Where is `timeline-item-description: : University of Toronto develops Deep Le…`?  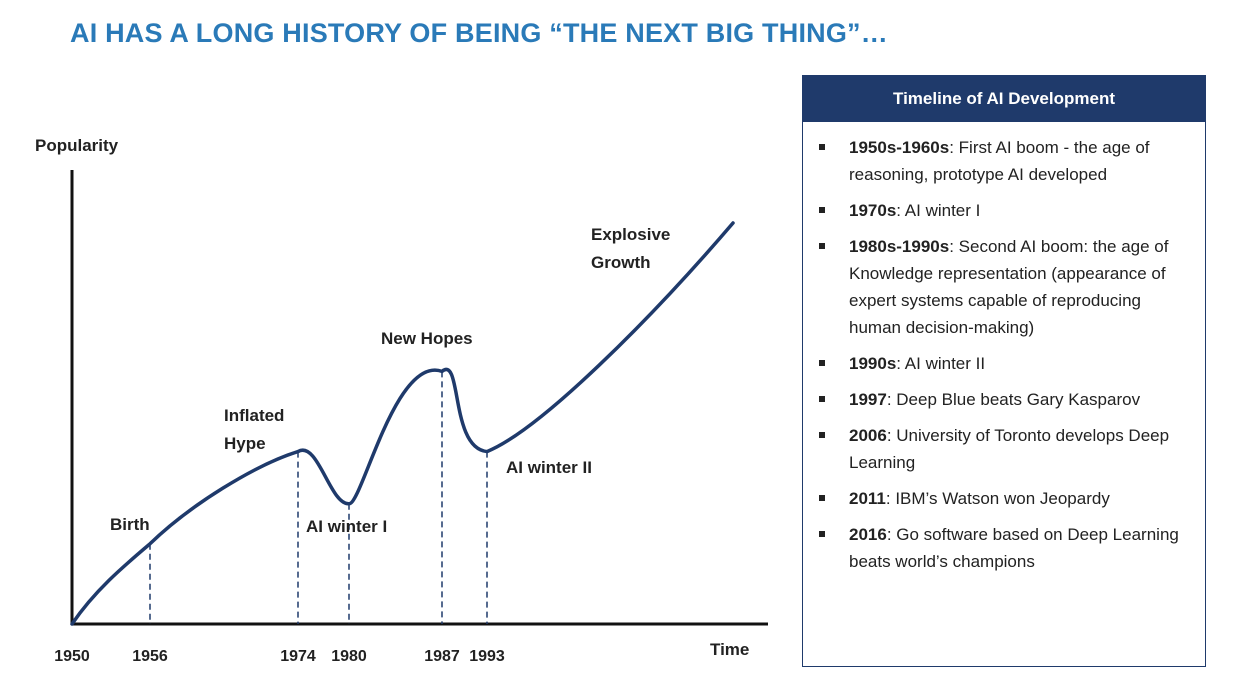 timeline-item-description: : University of Toronto develops Deep Le… is located at coordinates (1009, 449).